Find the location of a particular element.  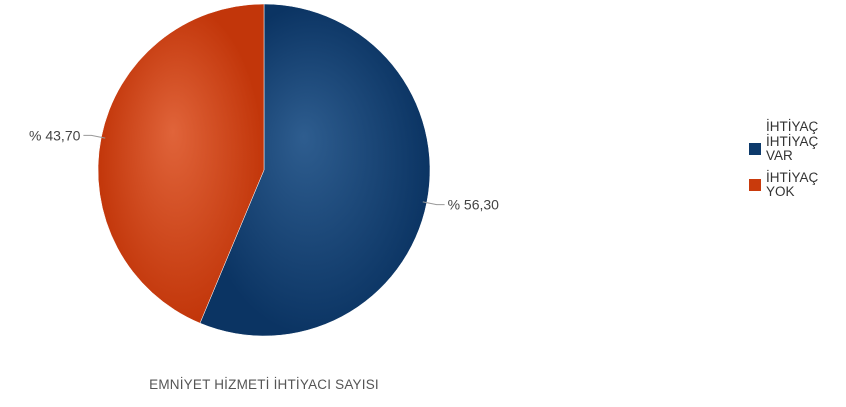

legend: İHTİYAÇ İHTİYAÇ VAR İHTİYAÇ YOK is located at coordinates (796, 159).